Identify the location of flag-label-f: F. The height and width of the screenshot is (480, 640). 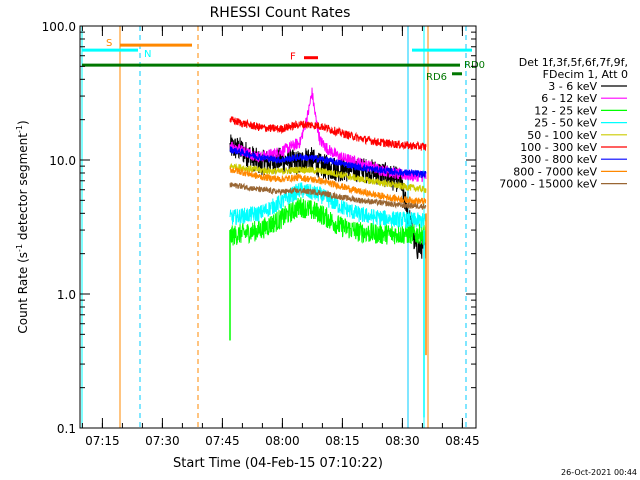
(293, 57).